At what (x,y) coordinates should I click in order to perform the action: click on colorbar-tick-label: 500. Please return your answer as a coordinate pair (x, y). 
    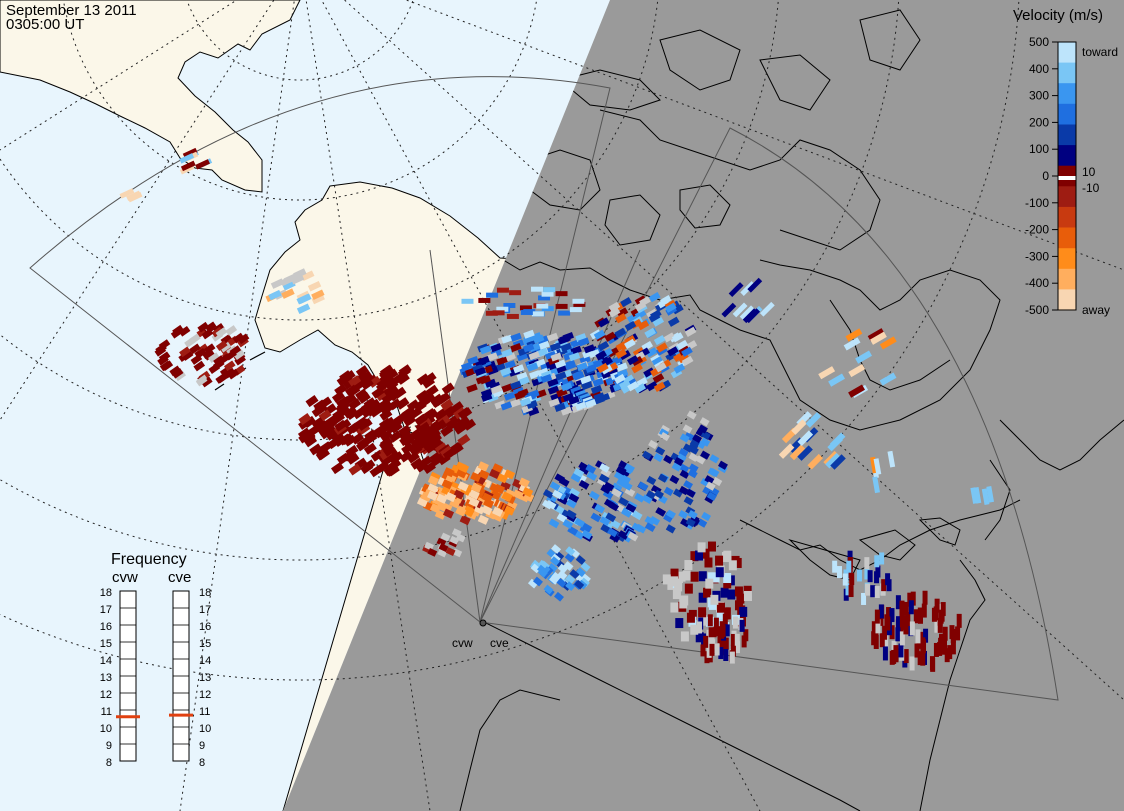
    Looking at the image, I should click on (1039, 42).